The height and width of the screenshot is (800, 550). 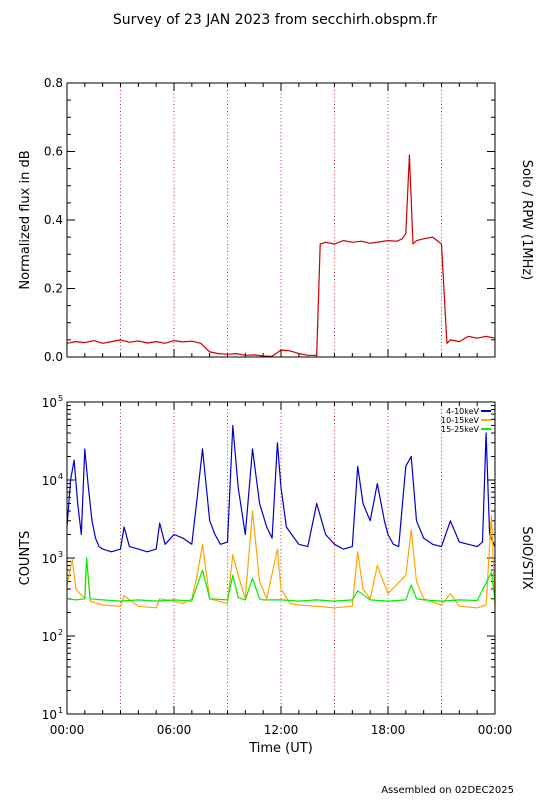 What do you see at coordinates (53, 357) in the screenshot?
I see `y-tick-label: 0.0` at bounding box center [53, 357].